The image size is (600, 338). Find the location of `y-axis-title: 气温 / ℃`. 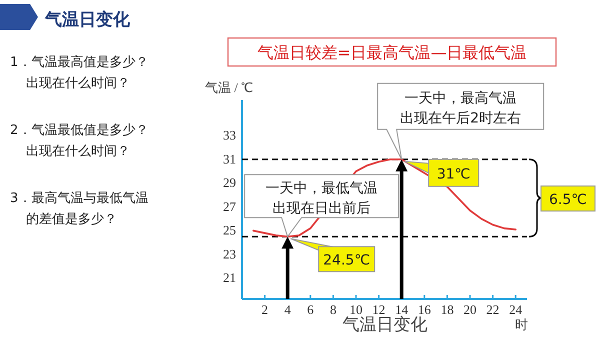

y-axis-title: 气温 / ℃ is located at coordinates (229, 87).